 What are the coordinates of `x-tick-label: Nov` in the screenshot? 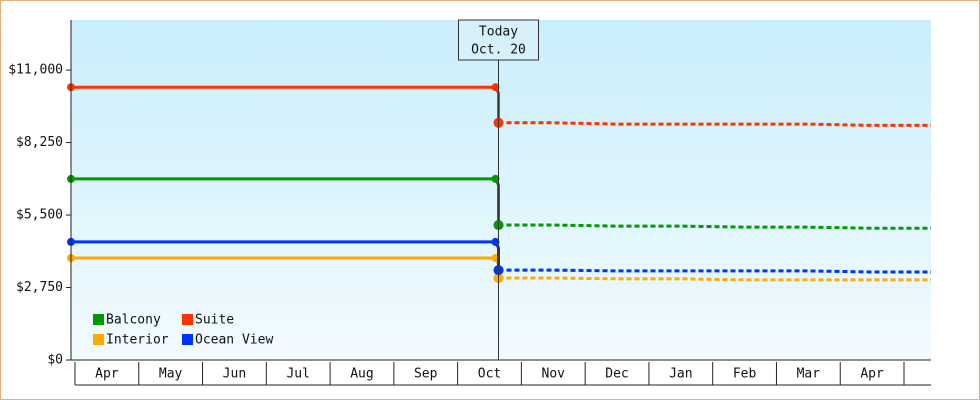 It's located at (554, 374).